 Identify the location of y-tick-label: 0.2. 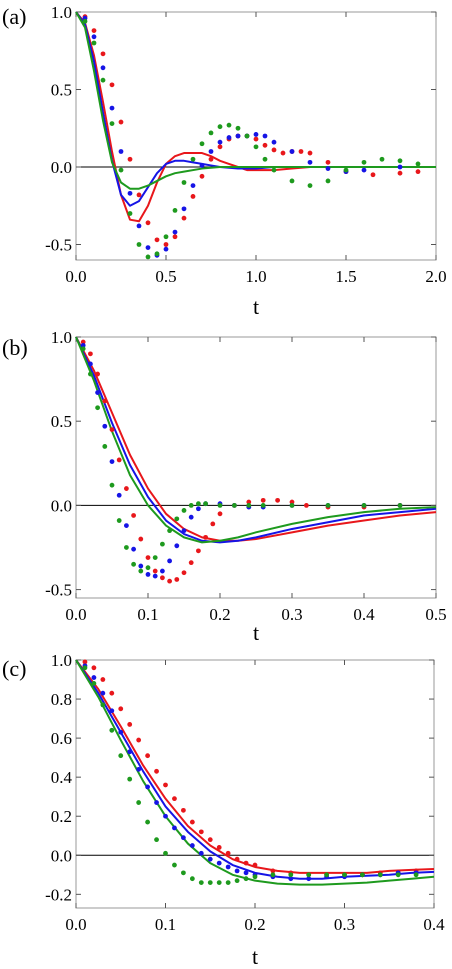
(61, 816).